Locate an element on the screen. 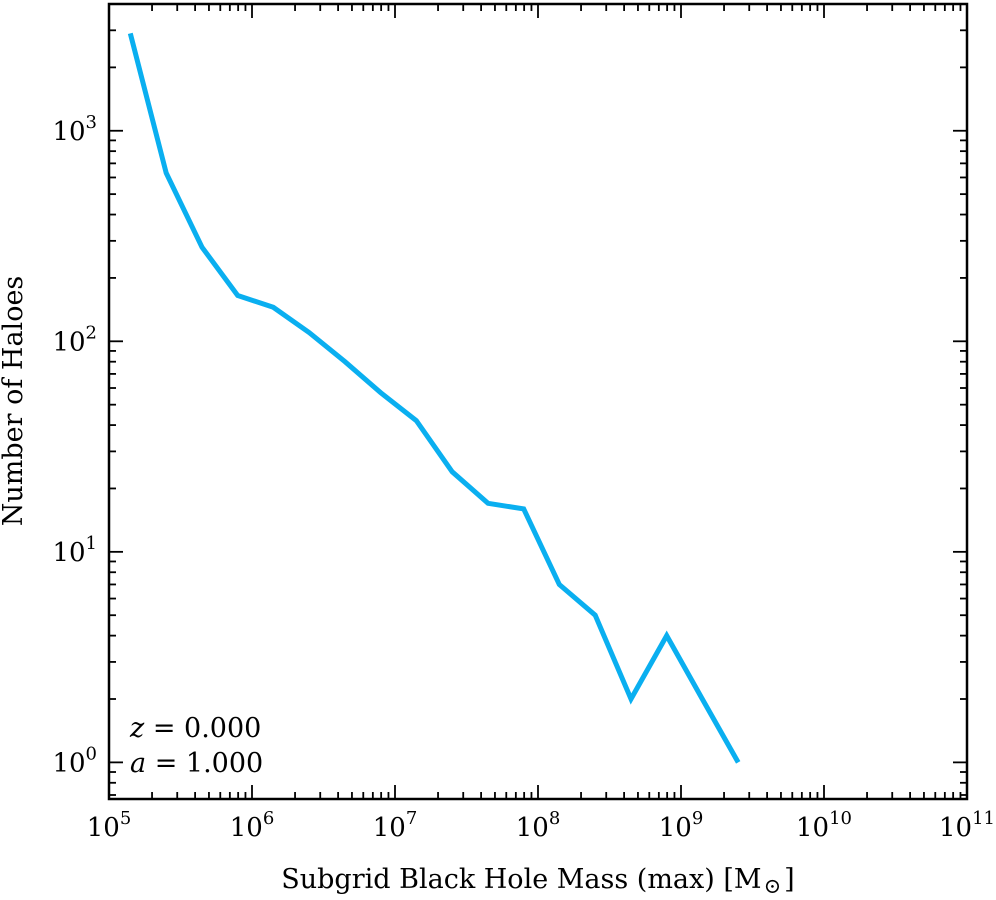  annotation-redshift-var: z is located at coordinates (137, 728).